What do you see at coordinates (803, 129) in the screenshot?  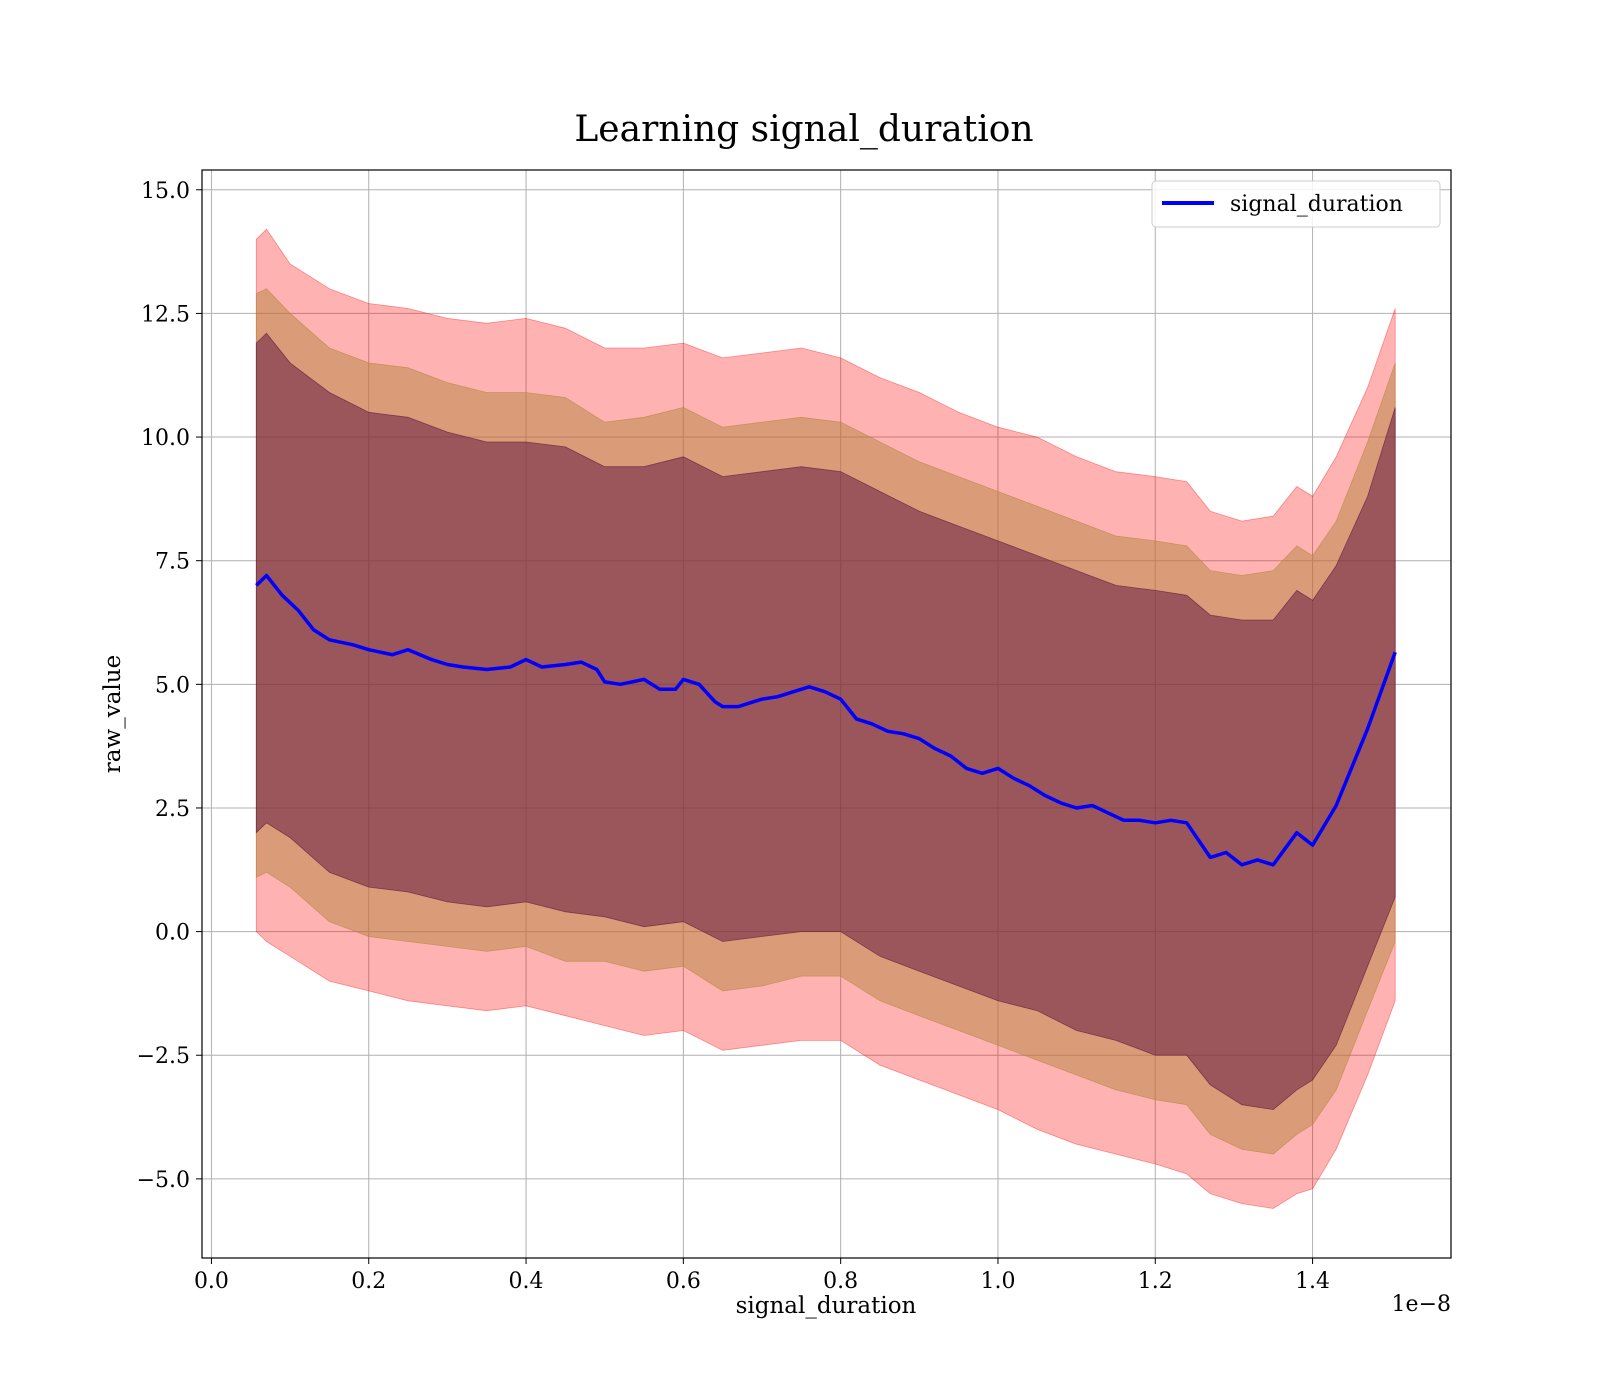 I see `chart-title: Learning signal_duration` at bounding box center [803, 129].